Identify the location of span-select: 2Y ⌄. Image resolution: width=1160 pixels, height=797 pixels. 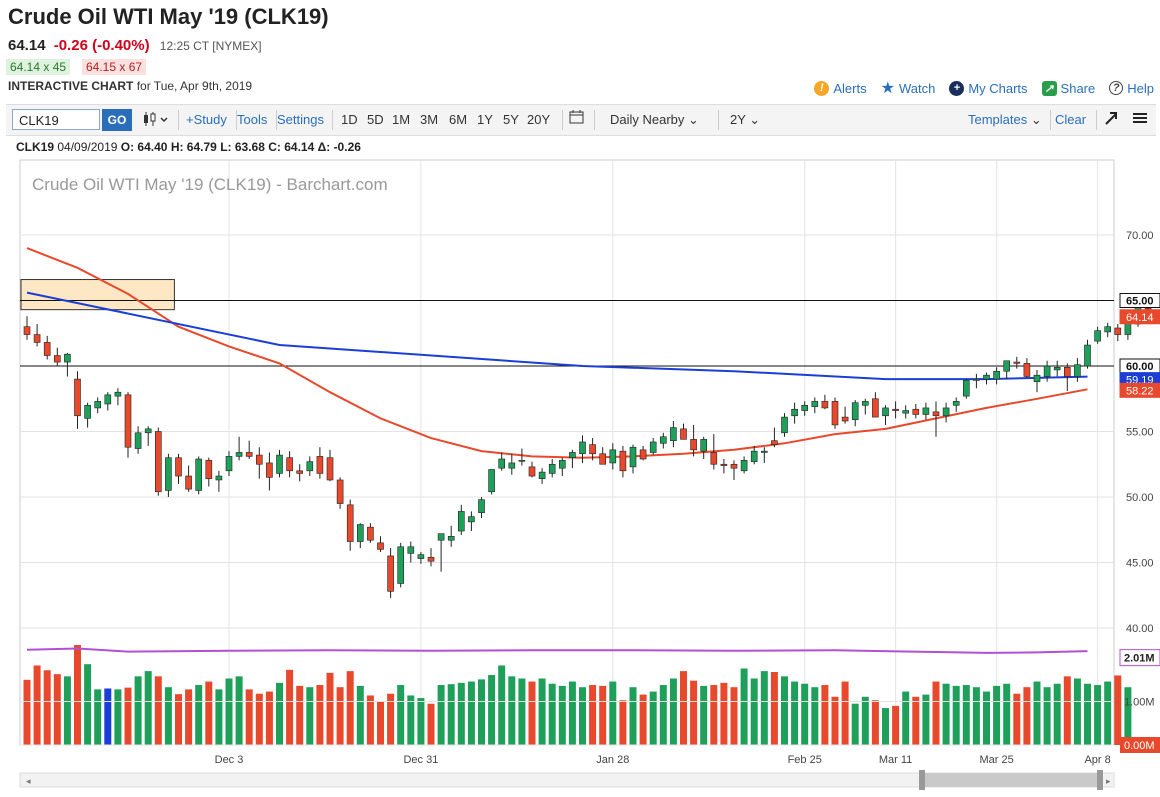
(745, 120).